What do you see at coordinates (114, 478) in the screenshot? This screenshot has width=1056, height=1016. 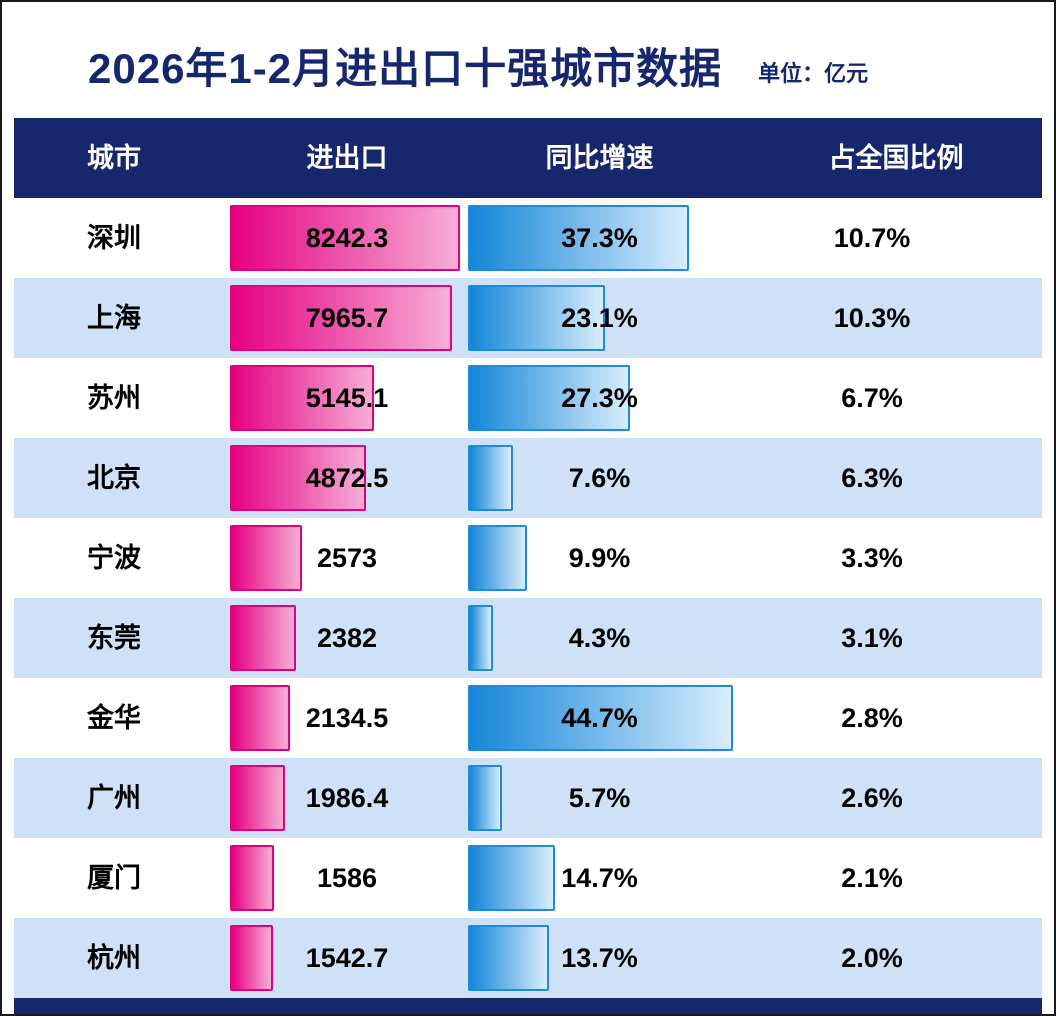 I see `city-label: 北京` at bounding box center [114, 478].